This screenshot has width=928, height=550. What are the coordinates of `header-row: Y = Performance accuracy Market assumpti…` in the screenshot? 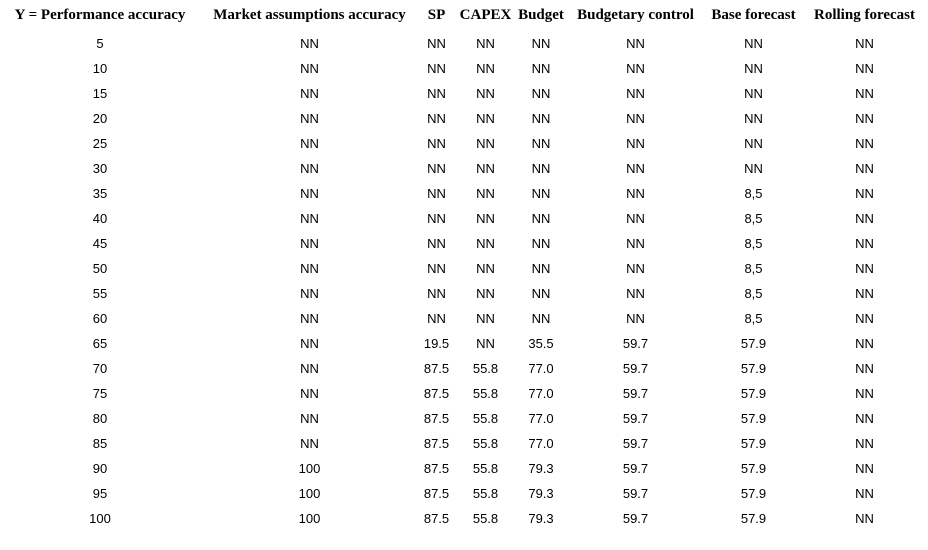 It's located at (464, 15).